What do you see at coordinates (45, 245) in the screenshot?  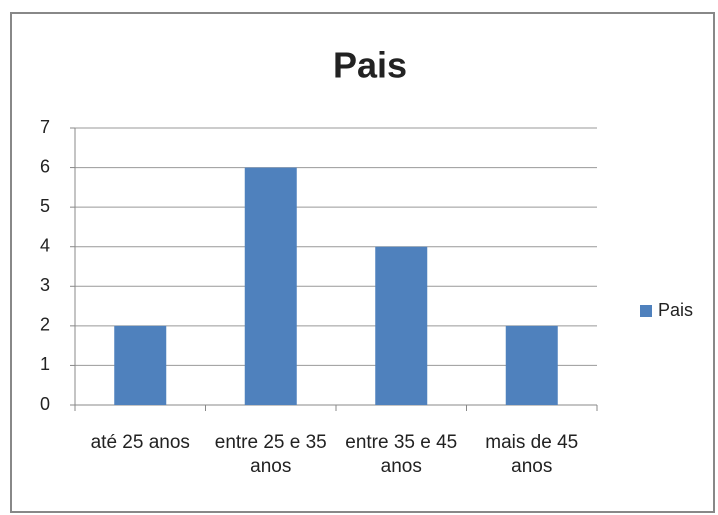 I see `y-tick-label: 4` at bounding box center [45, 245].